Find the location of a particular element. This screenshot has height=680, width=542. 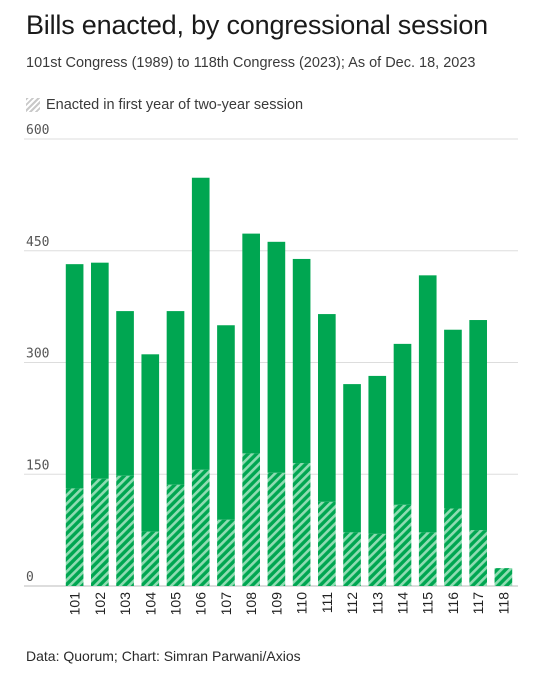

y-axis-tick-labels: 0 150 300 450 600 is located at coordinates (37, 354).